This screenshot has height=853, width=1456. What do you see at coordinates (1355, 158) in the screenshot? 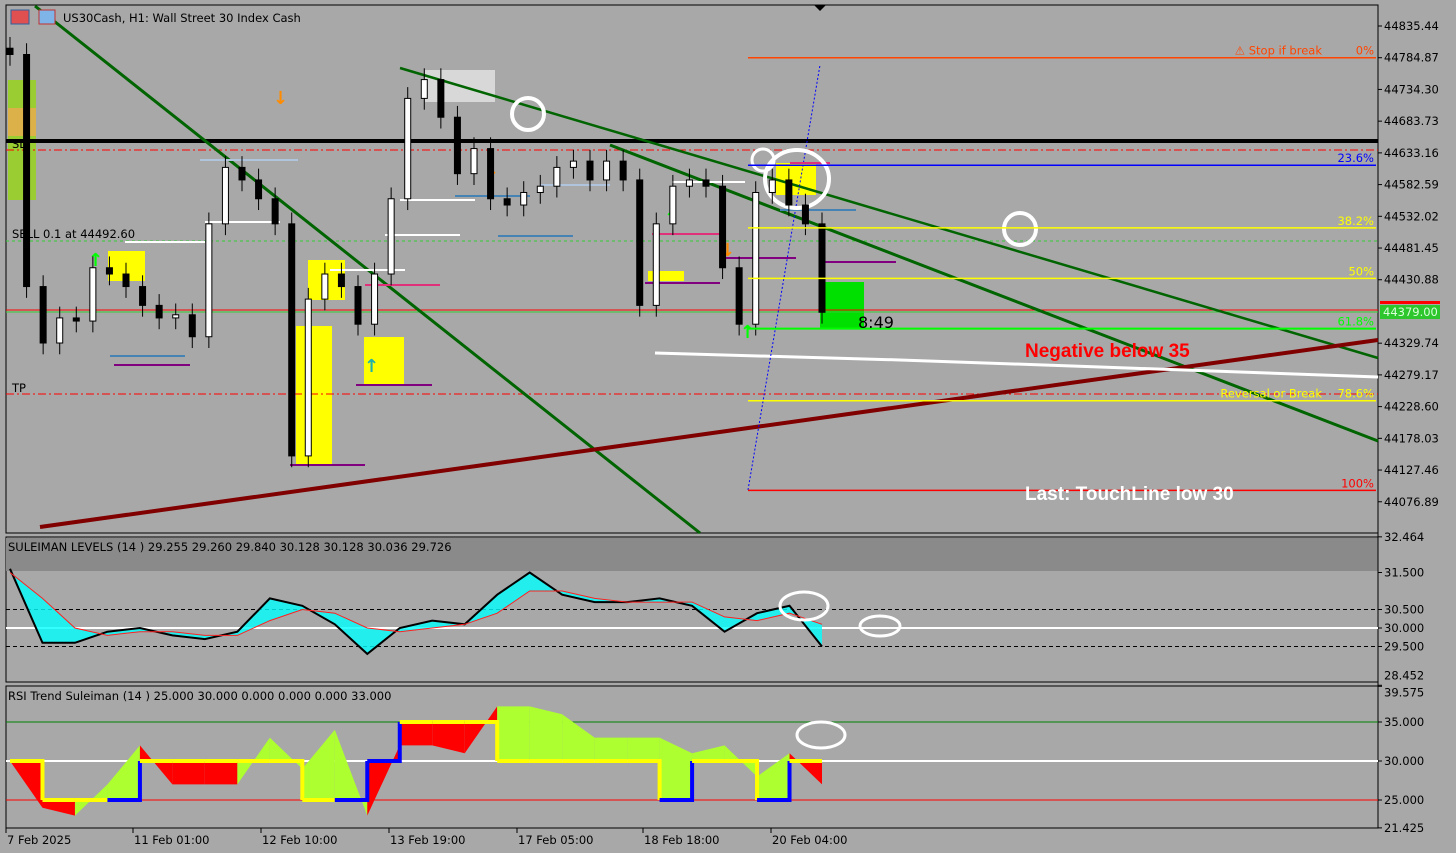
I see `fib-level-pct: 23.6%` at bounding box center [1355, 158].